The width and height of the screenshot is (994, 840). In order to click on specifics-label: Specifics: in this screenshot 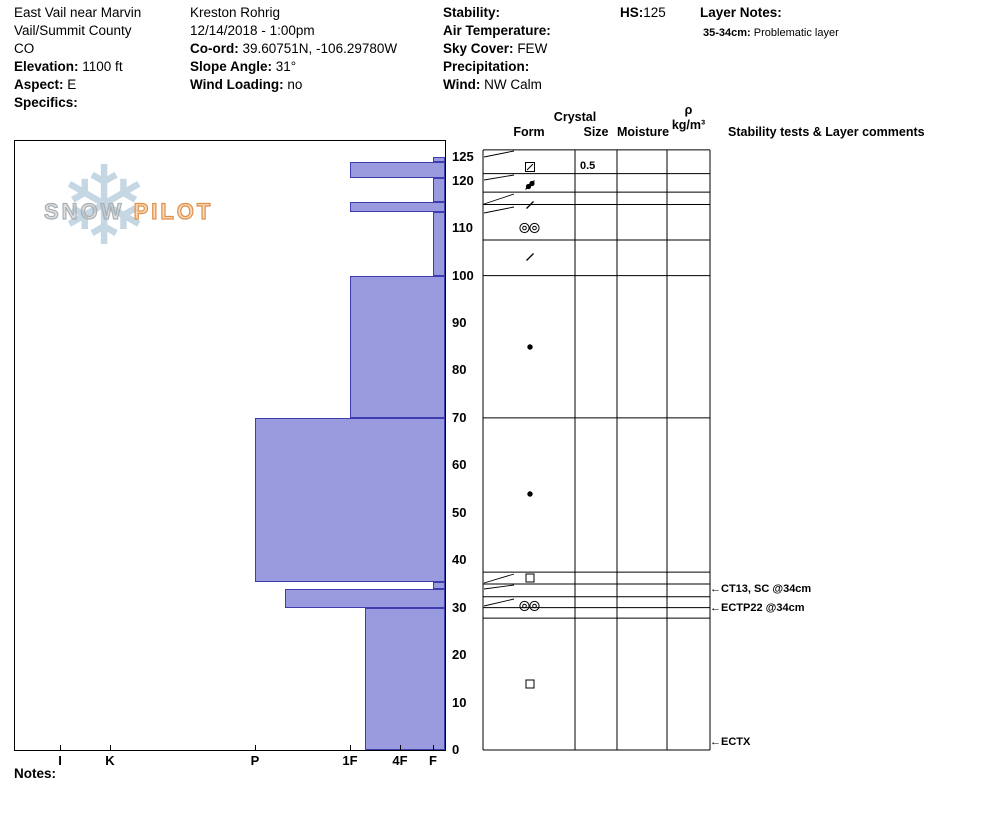, I will do `click(46, 102)`.